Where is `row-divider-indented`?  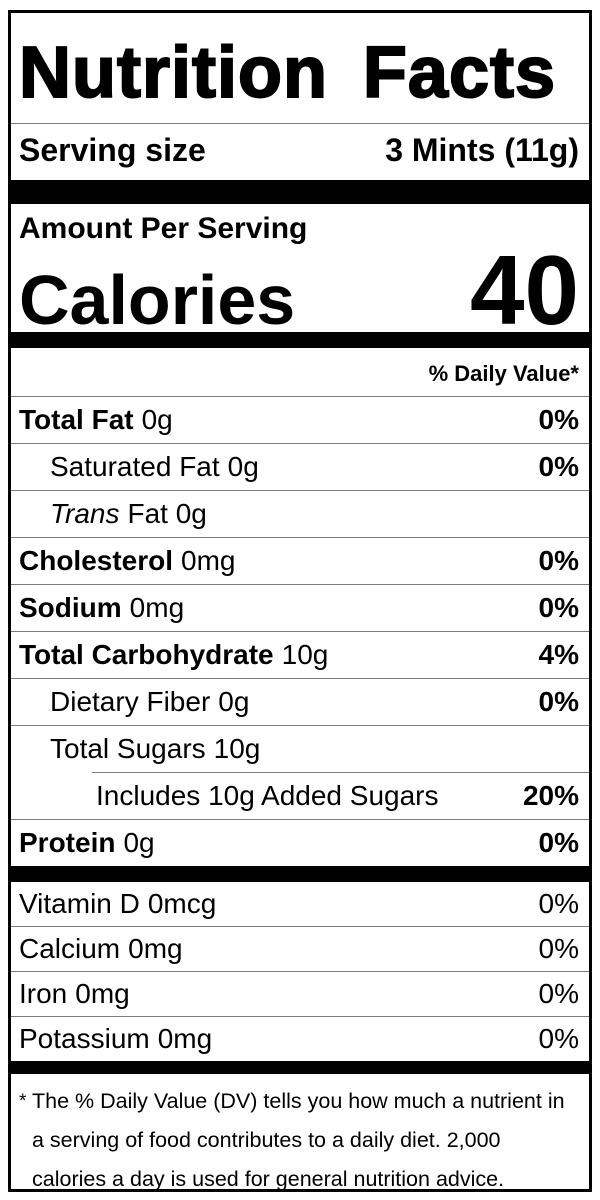 row-divider-indented is located at coordinates (340, 772).